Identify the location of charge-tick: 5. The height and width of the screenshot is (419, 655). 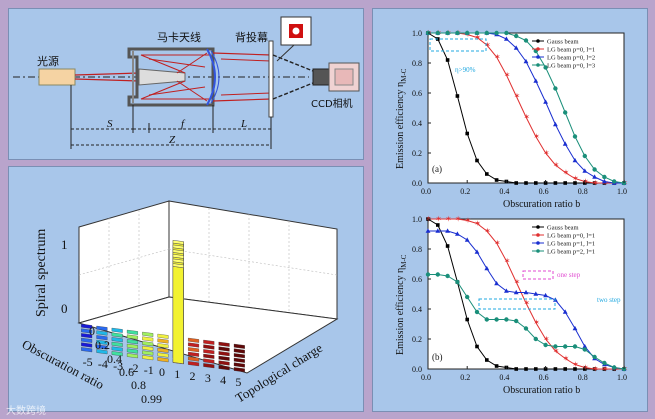
(238, 382).